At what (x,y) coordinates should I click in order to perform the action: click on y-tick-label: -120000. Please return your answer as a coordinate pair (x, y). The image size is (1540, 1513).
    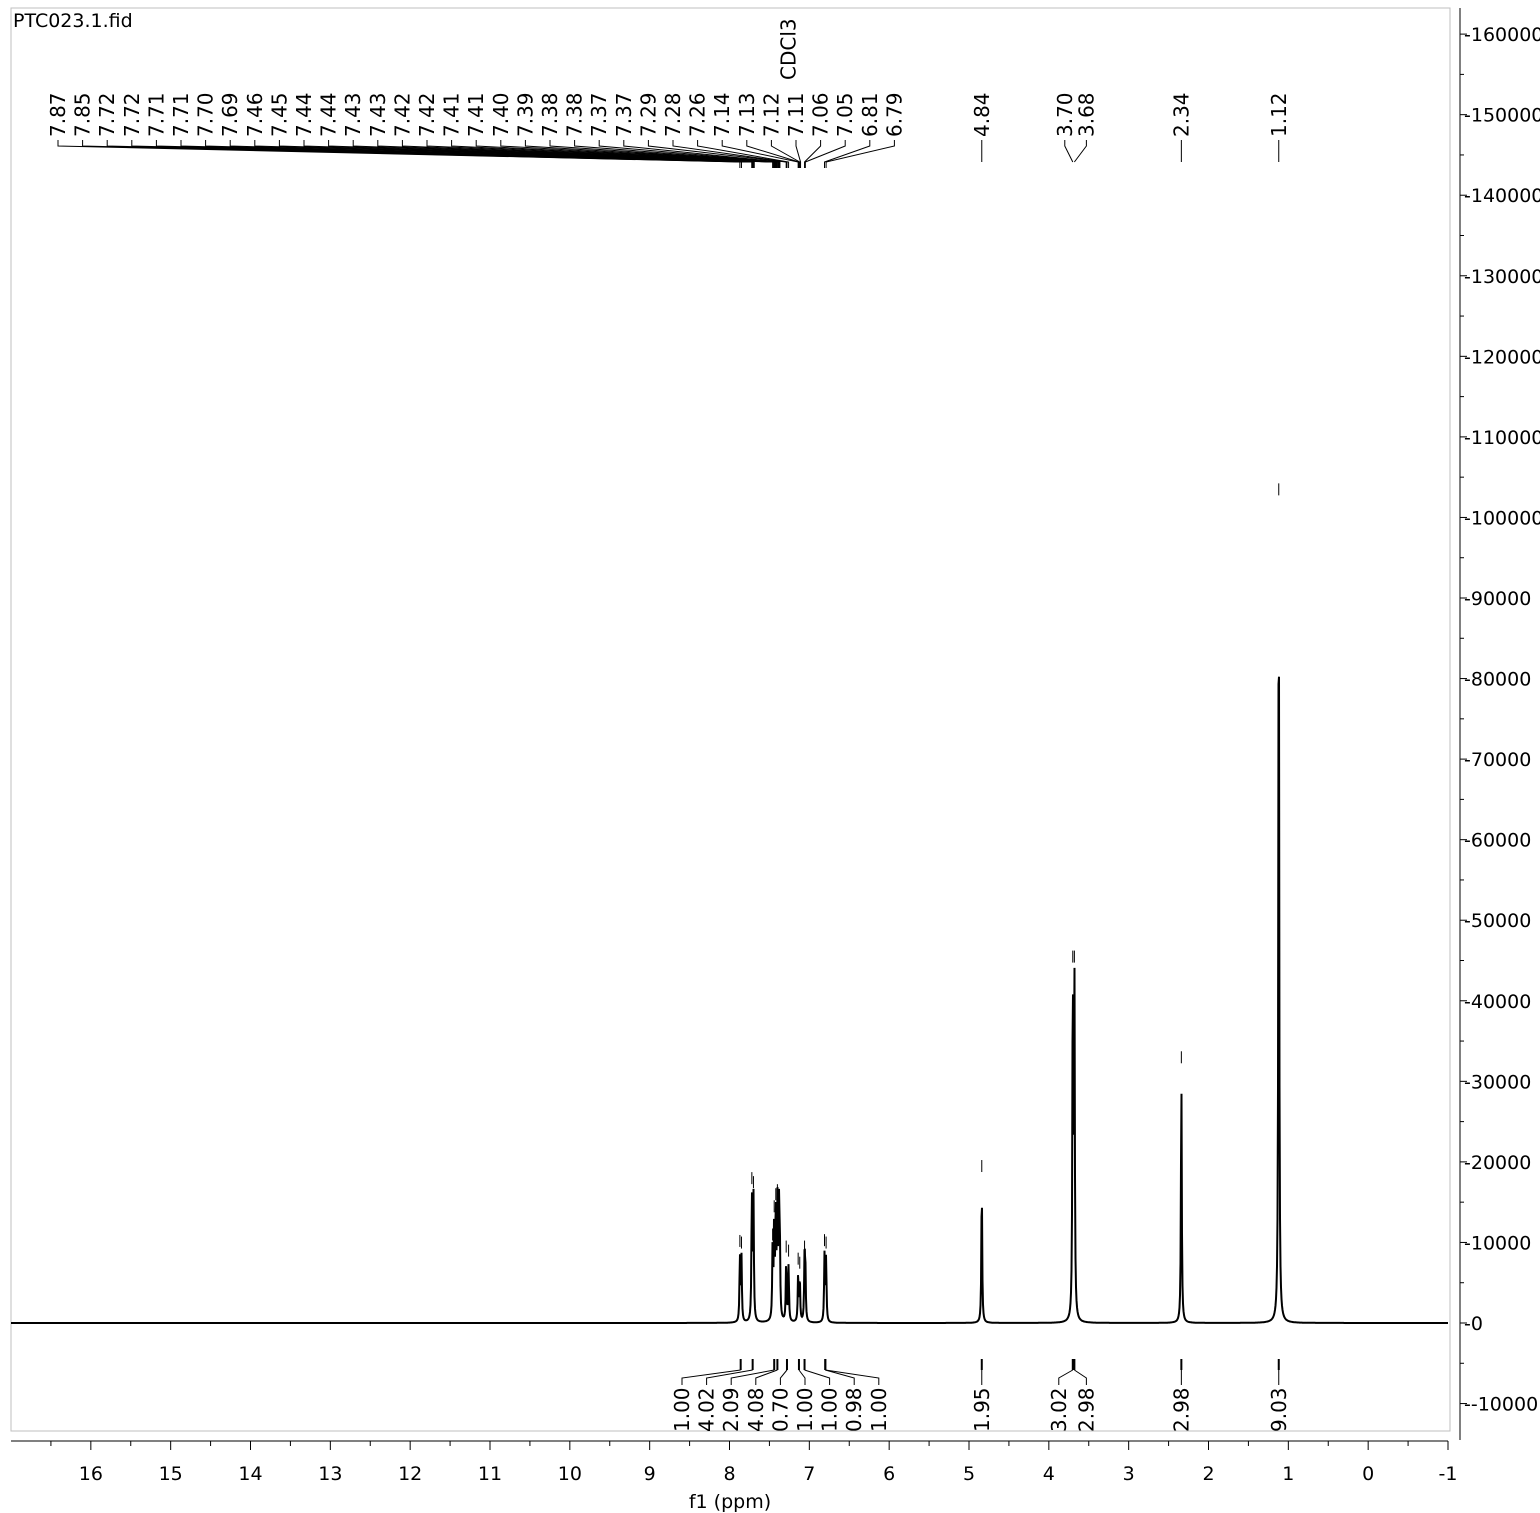
    Looking at the image, I should click on (1502, 357).